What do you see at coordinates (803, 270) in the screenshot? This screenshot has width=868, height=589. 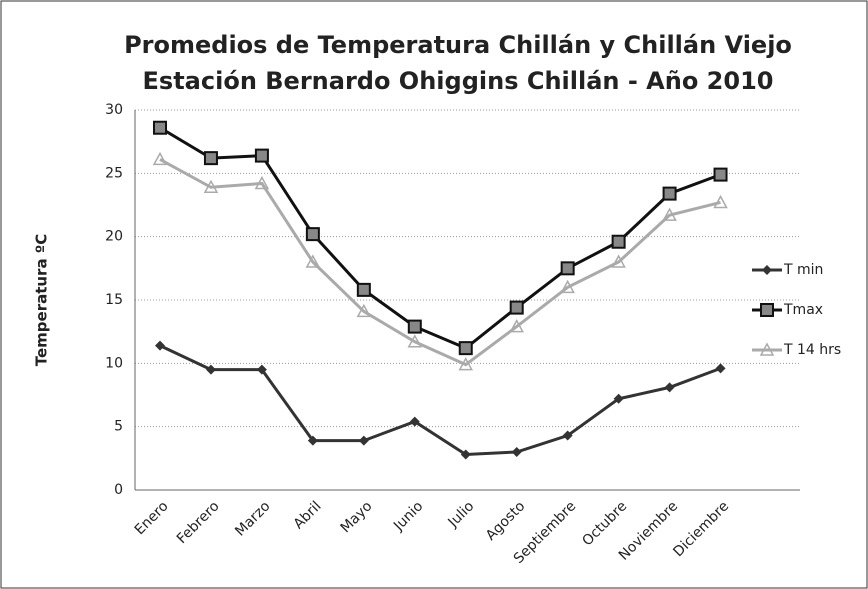 I see `legend-label: T min` at bounding box center [803, 270].